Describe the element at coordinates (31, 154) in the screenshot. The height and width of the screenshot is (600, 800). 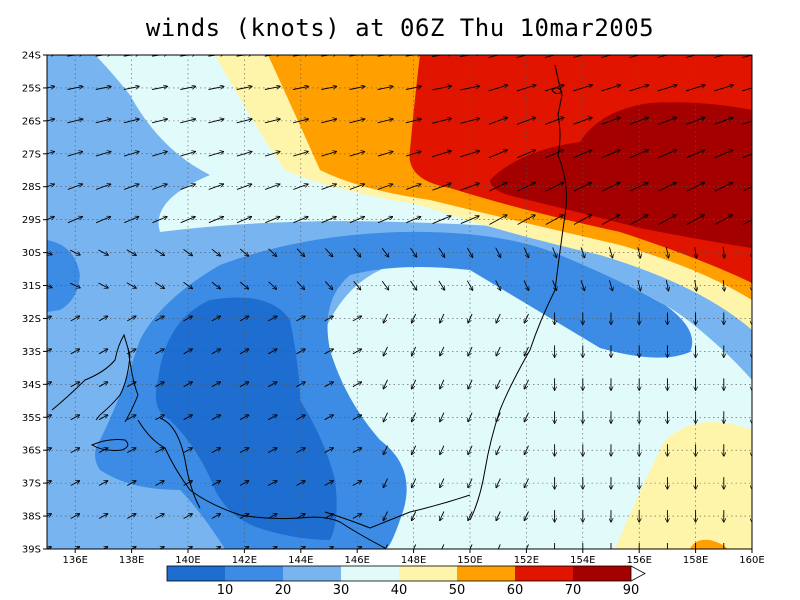
I see `y-tick-label: 27S` at that location.